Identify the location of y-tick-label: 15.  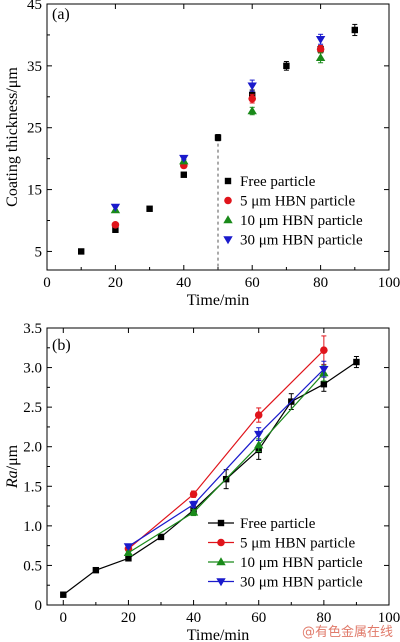
(34, 191).